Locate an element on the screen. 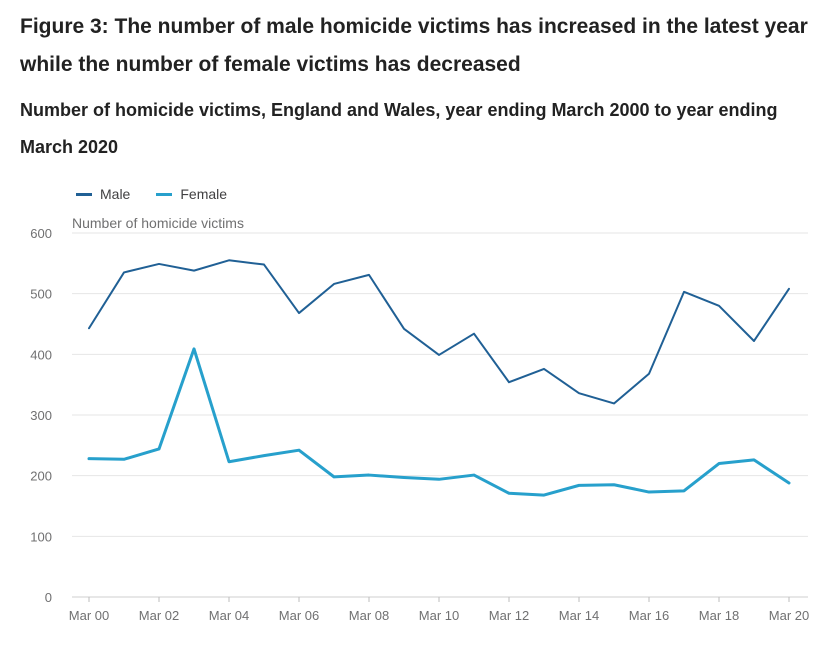 The width and height of the screenshot is (840, 646). x-tick-label: Mar 06 is located at coordinates (299, 615).